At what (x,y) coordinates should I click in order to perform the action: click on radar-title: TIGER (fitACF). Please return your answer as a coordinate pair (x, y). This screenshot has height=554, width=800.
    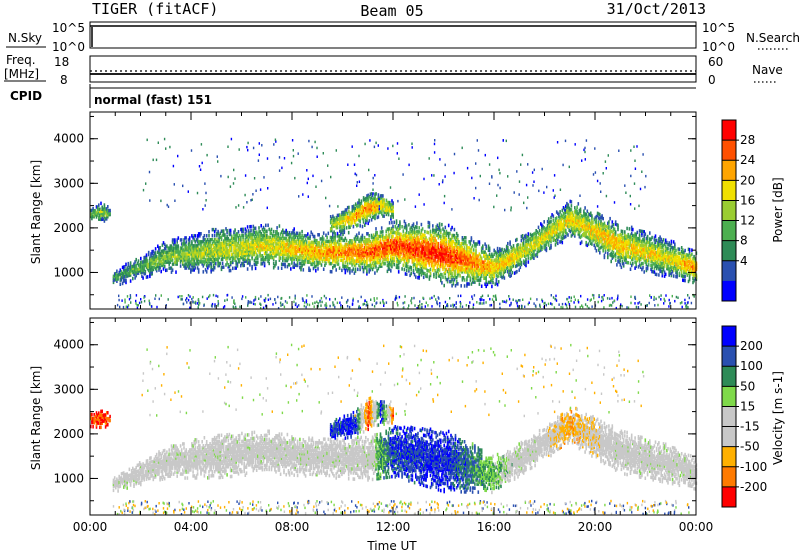
    Looking at the image, I should click on (155, 9).